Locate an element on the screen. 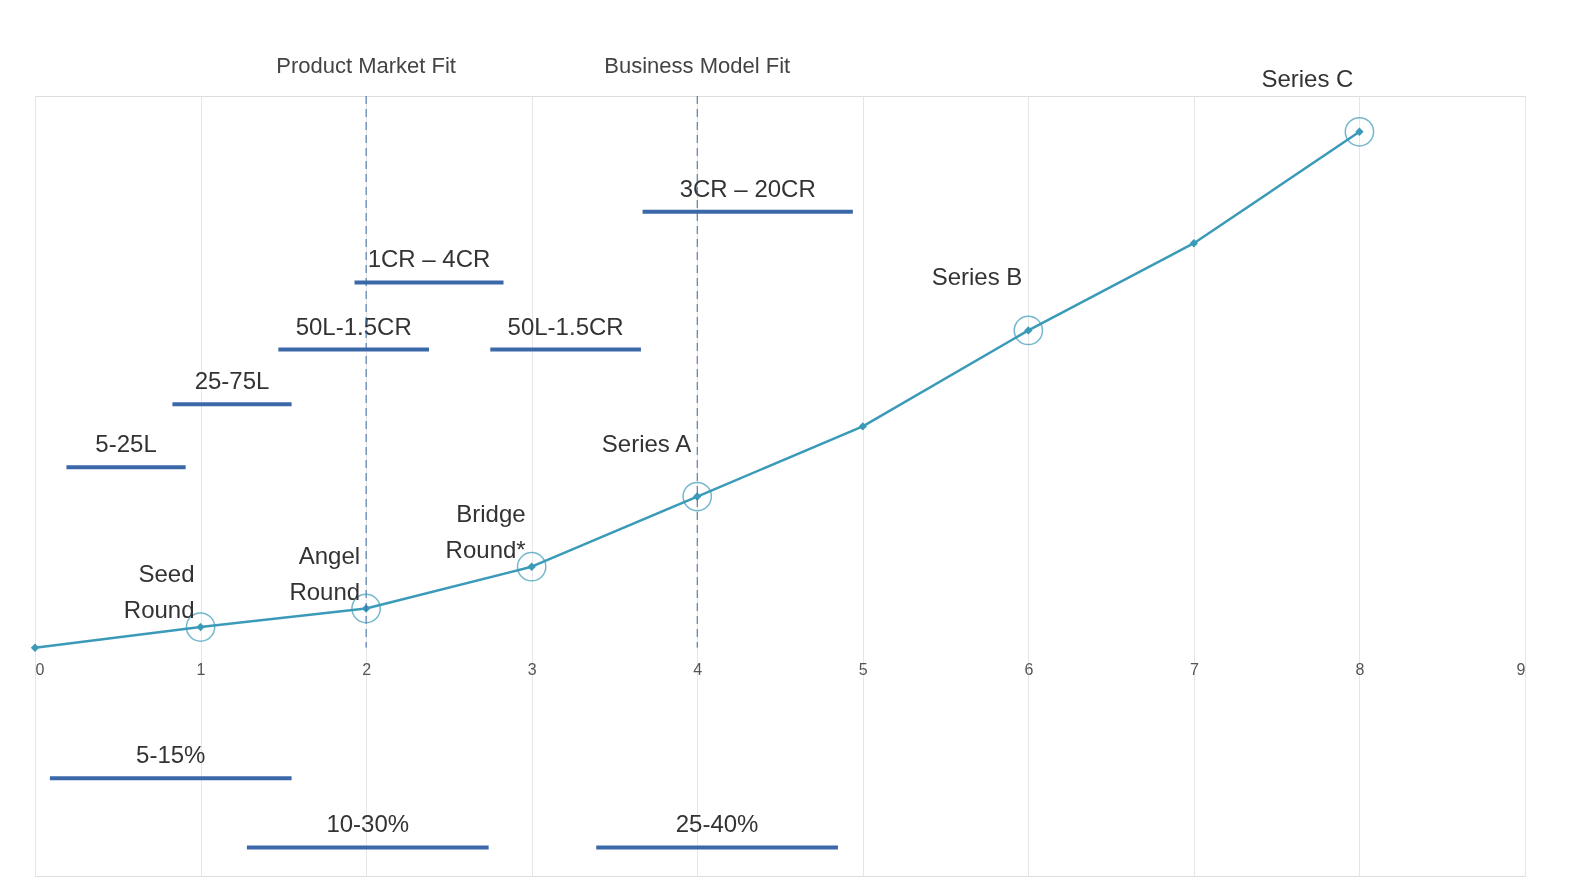 The height and width of the screenshot is (891, 1591). annotation: Series B is located at coordinates (977, 277).